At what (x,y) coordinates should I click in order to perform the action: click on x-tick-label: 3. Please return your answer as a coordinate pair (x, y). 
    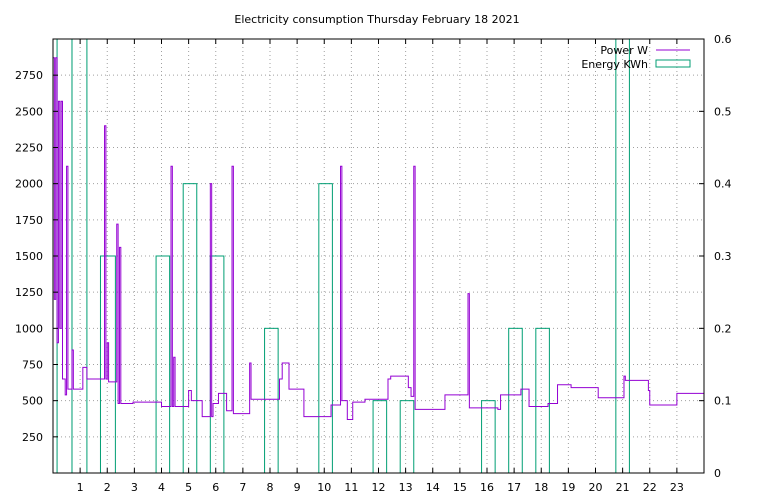
    Looking at the image, I should click on (134, 487).